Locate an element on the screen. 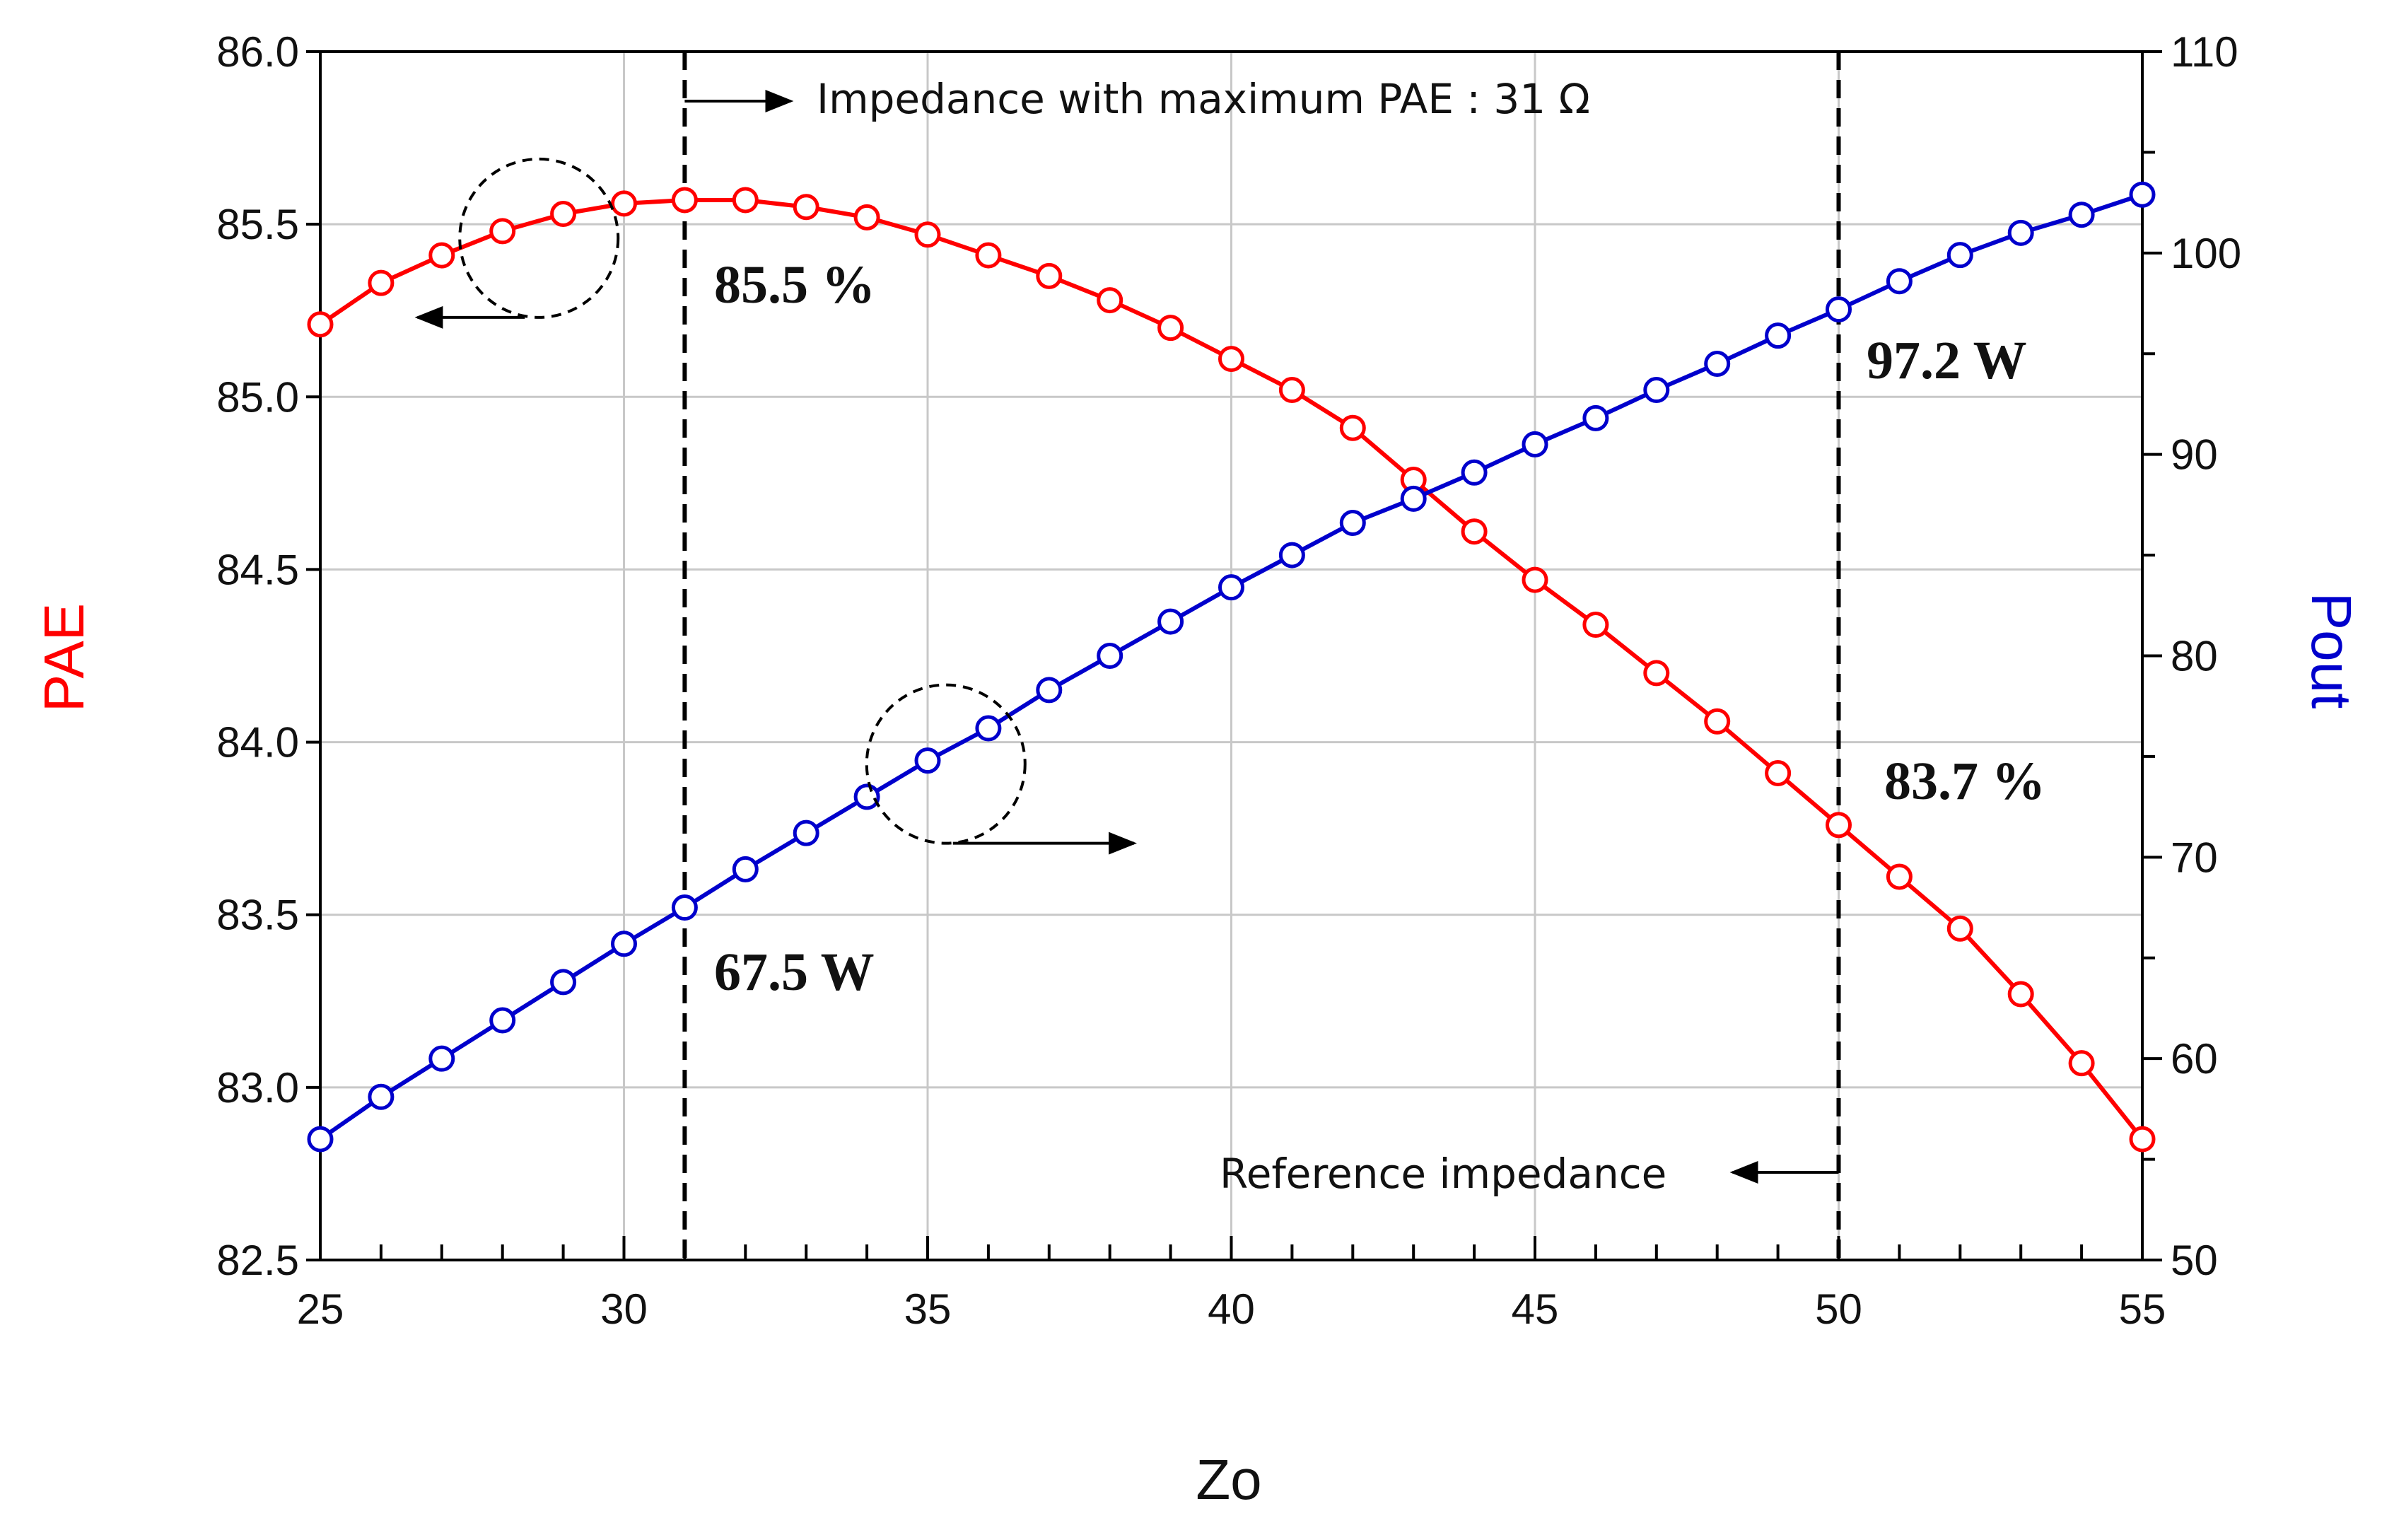 The image size is (2382, 1540). y-left-tick-label: 85.5 is located at coordinates (257, 224).